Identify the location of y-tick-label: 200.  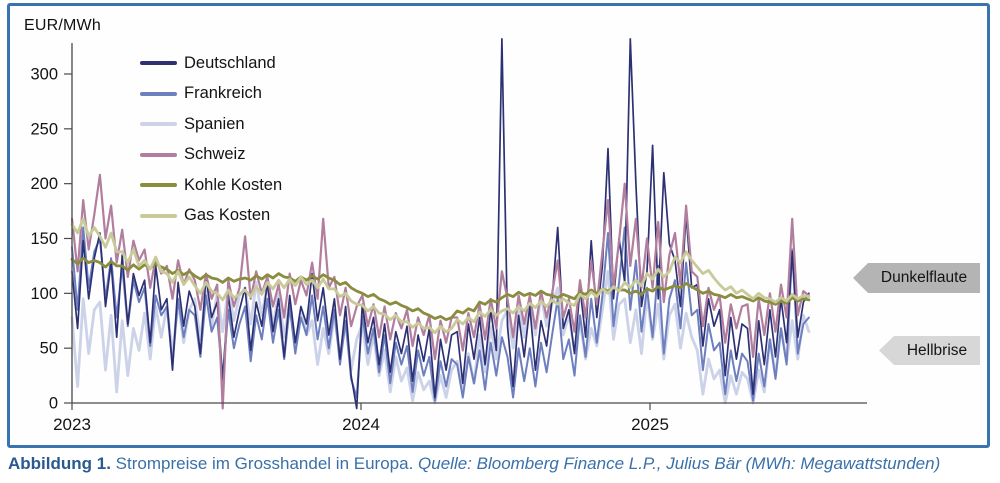
(44, 184).